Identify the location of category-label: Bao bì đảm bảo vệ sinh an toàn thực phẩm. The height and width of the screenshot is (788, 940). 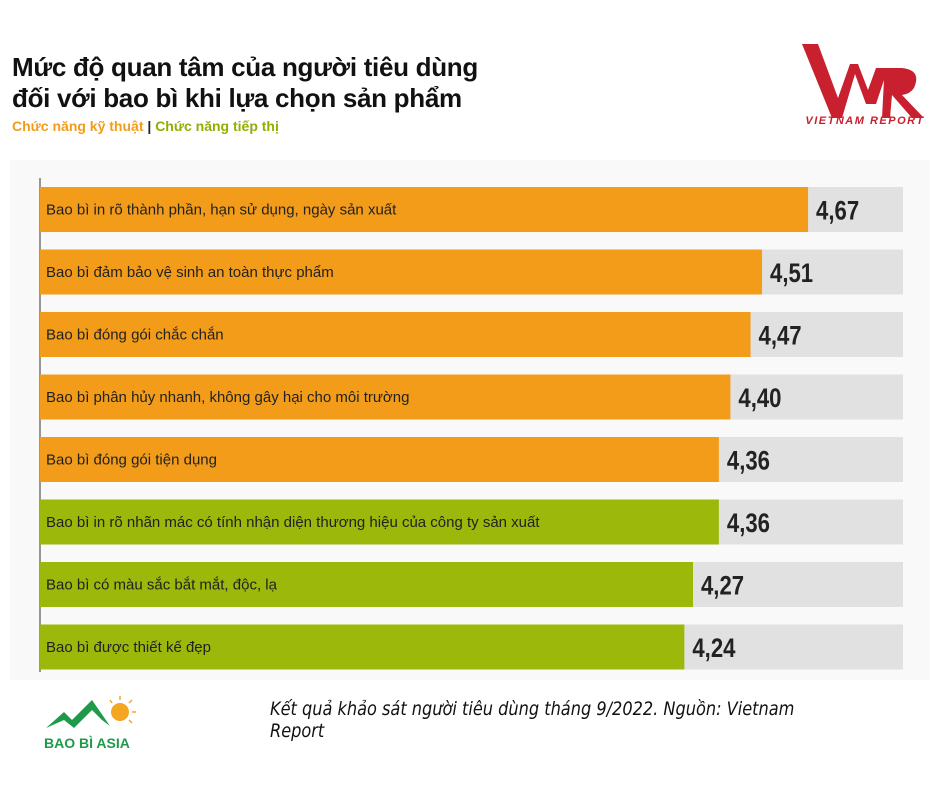
(190, 272).